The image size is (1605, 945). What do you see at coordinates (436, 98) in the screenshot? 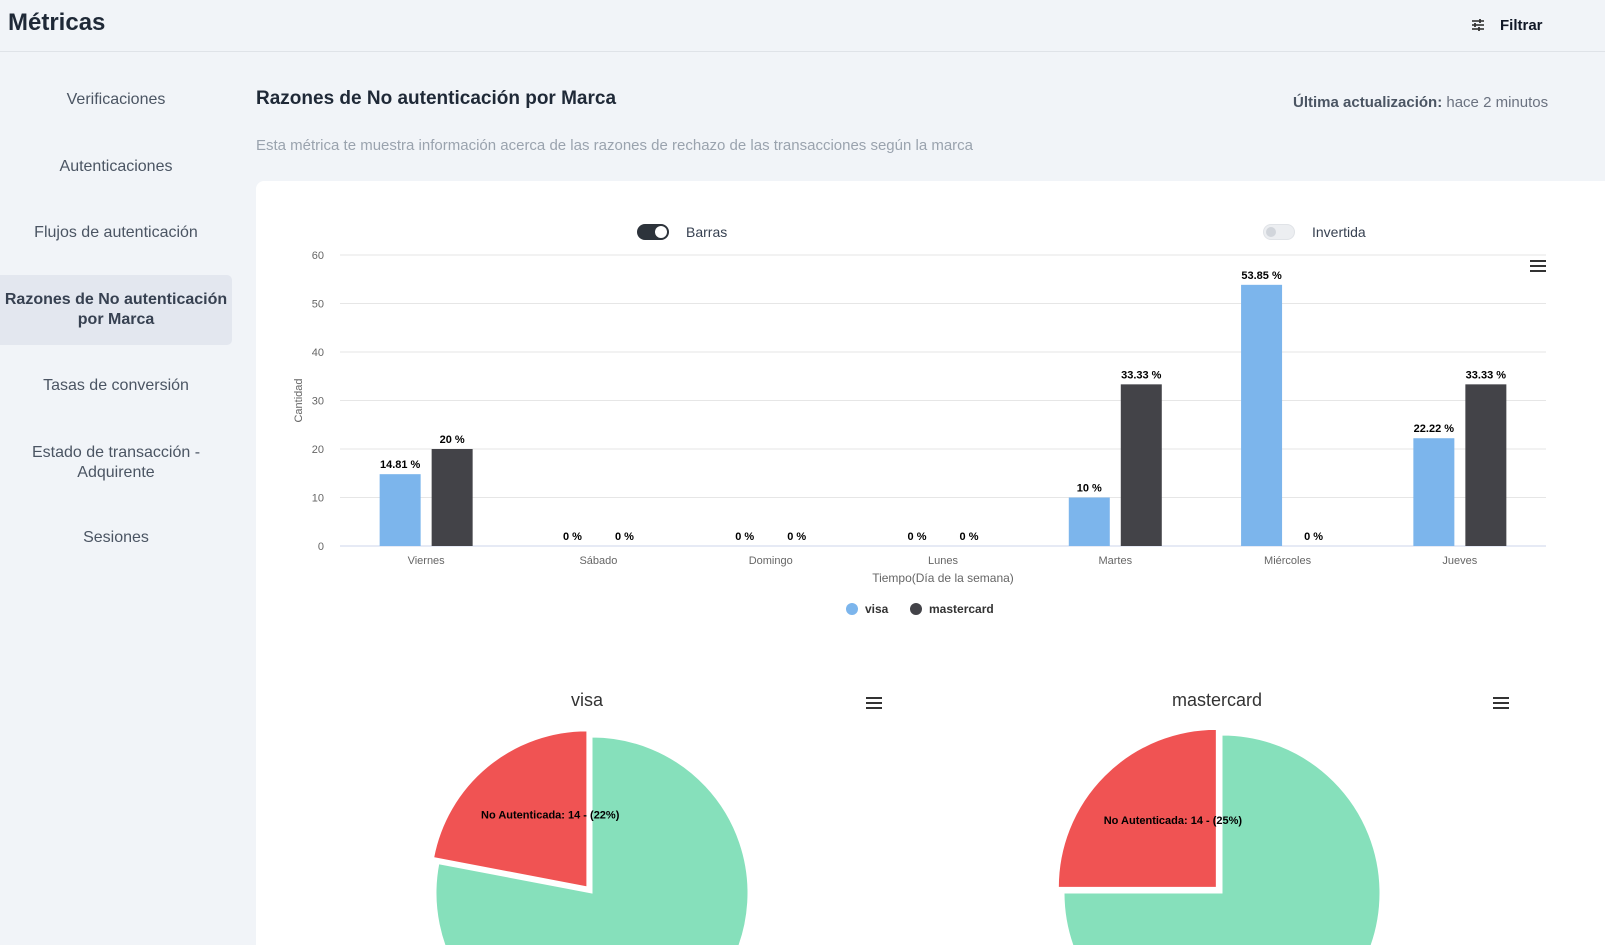
I see `page-title: Razones de No autenticación por Marca` at bounding box center [436, 98].